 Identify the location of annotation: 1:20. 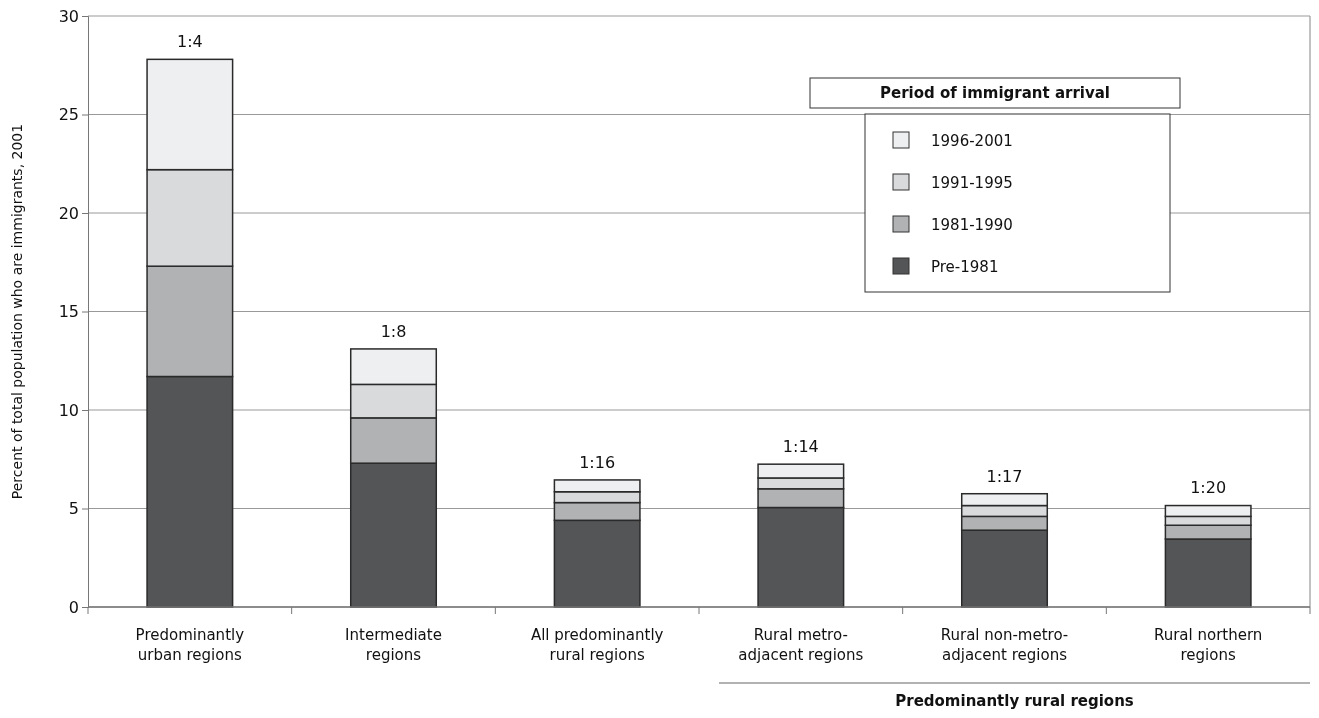
(1208, 487).